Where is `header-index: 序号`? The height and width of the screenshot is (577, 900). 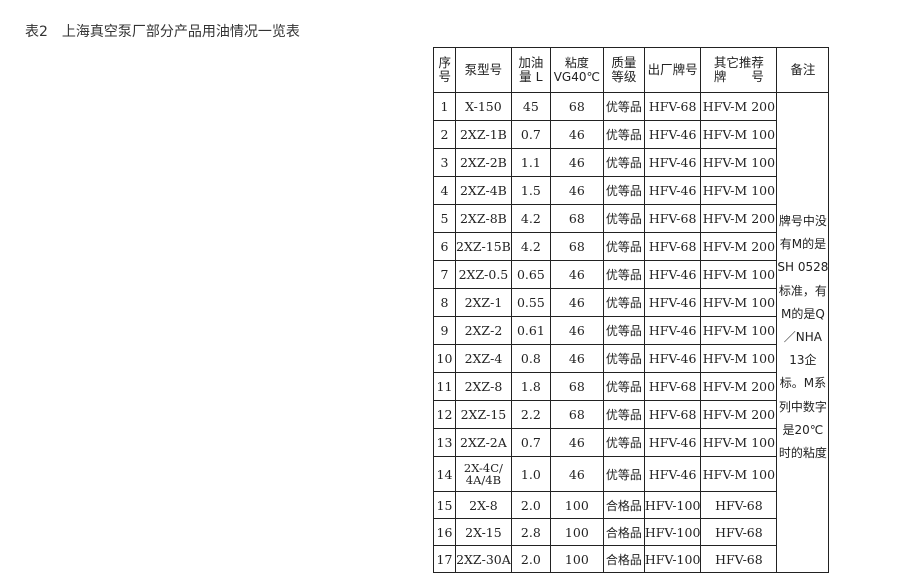
header-index: 序号 is located at coordinates (444, 70).